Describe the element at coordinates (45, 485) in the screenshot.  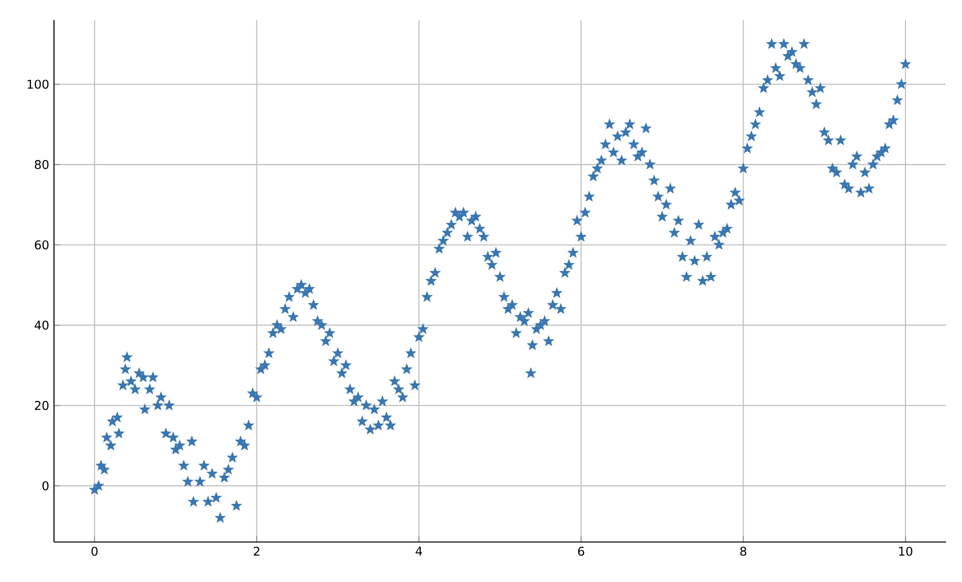
I see `y-tick-label: 0` at that location.